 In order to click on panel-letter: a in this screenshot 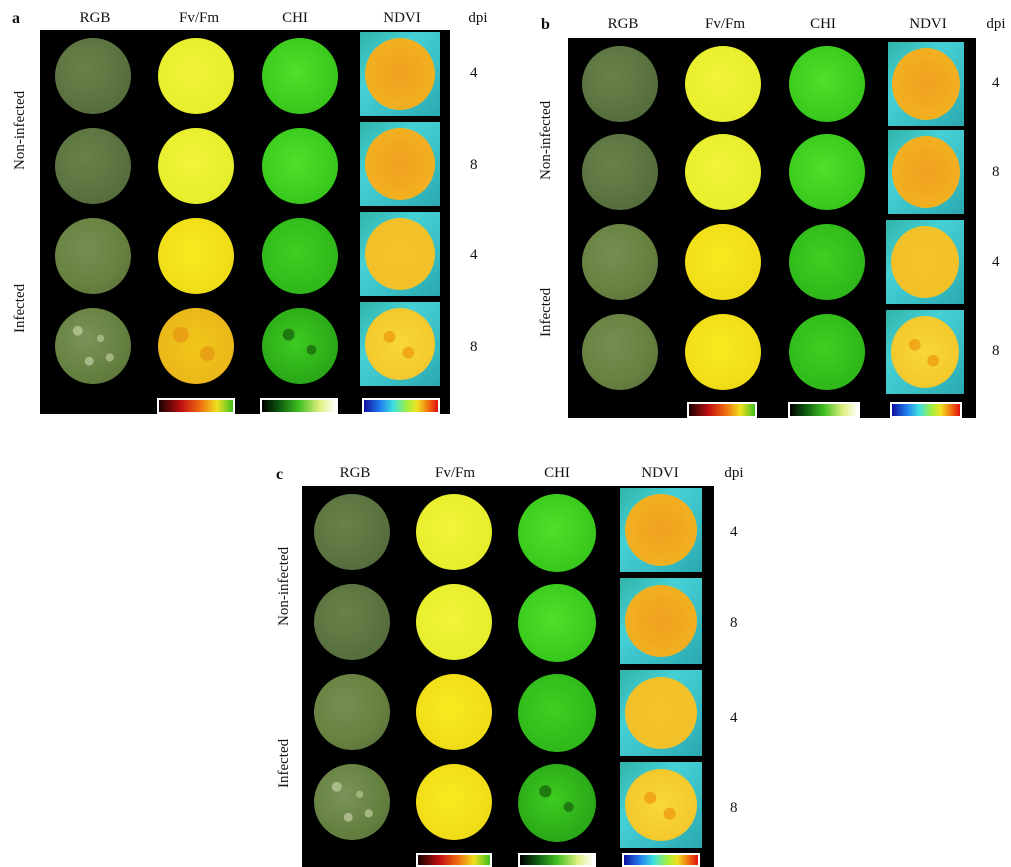, I will do `click(16, 18)`.